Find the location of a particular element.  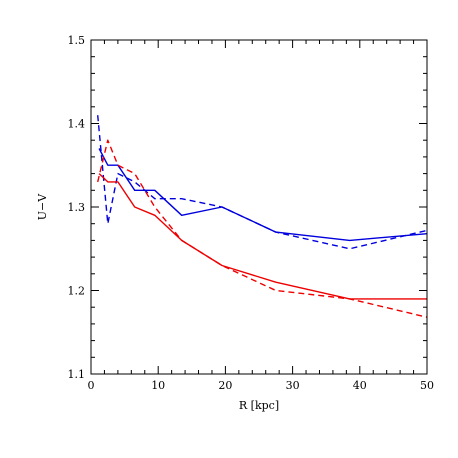

x-axis-label: R [kpc] is located at coordinates (259, 405).